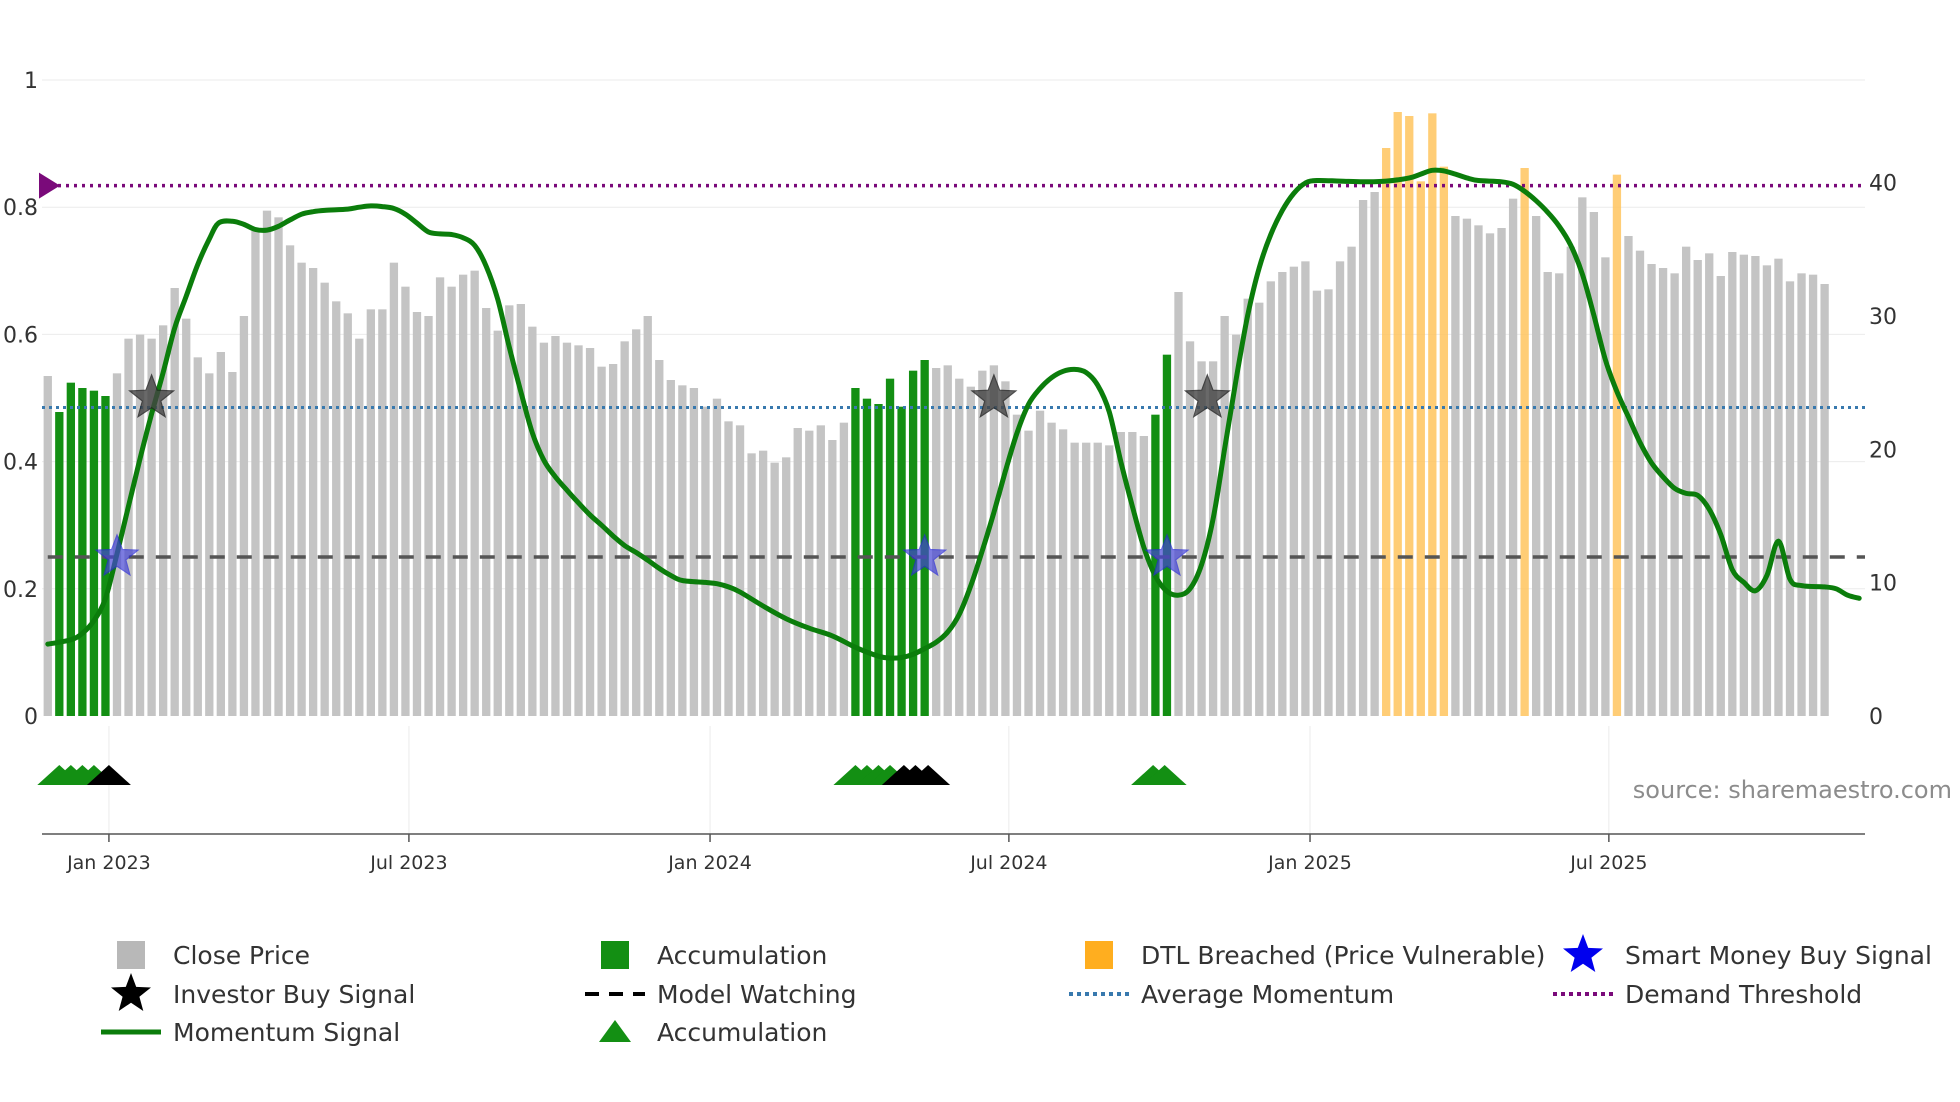  What do you see at coordinates (1267, 994) in the screenshot?
I see `legend-label: Average Momentum` at bounding box center [1267, 994].